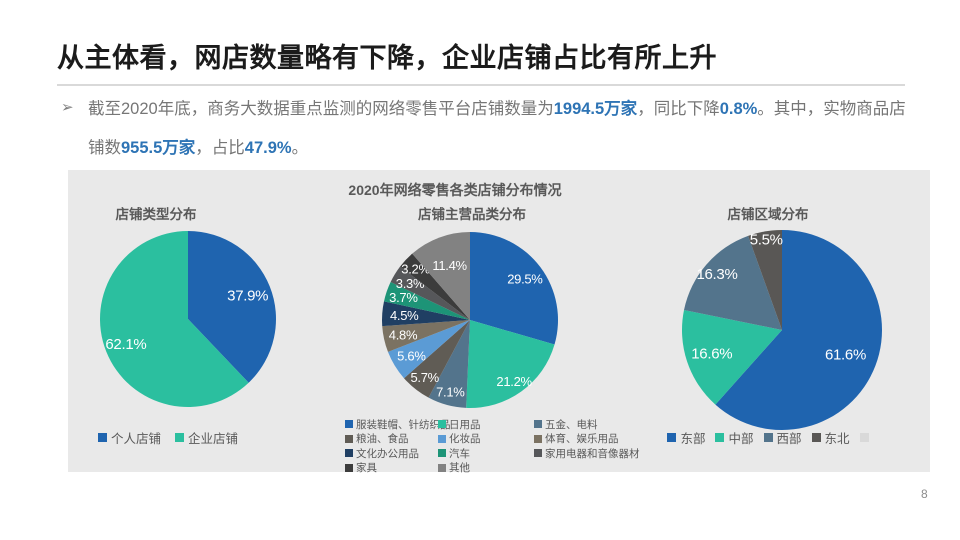 Image resolution: width=960 pixels, height=540 pixels. I want to click on legend-item: 日用品, so click(486, 424).